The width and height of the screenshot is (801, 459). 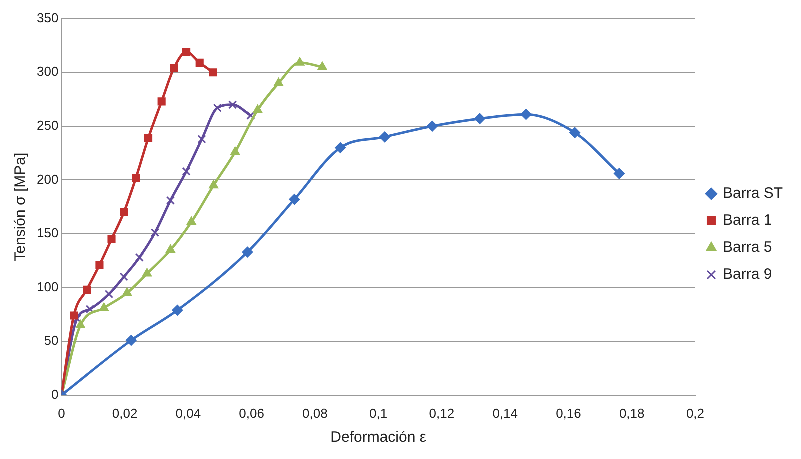 What do you see at coordinates (125, 413) in the screenshot?
I see `x-tick-label: 0,02` at bounding box center [125, 413].